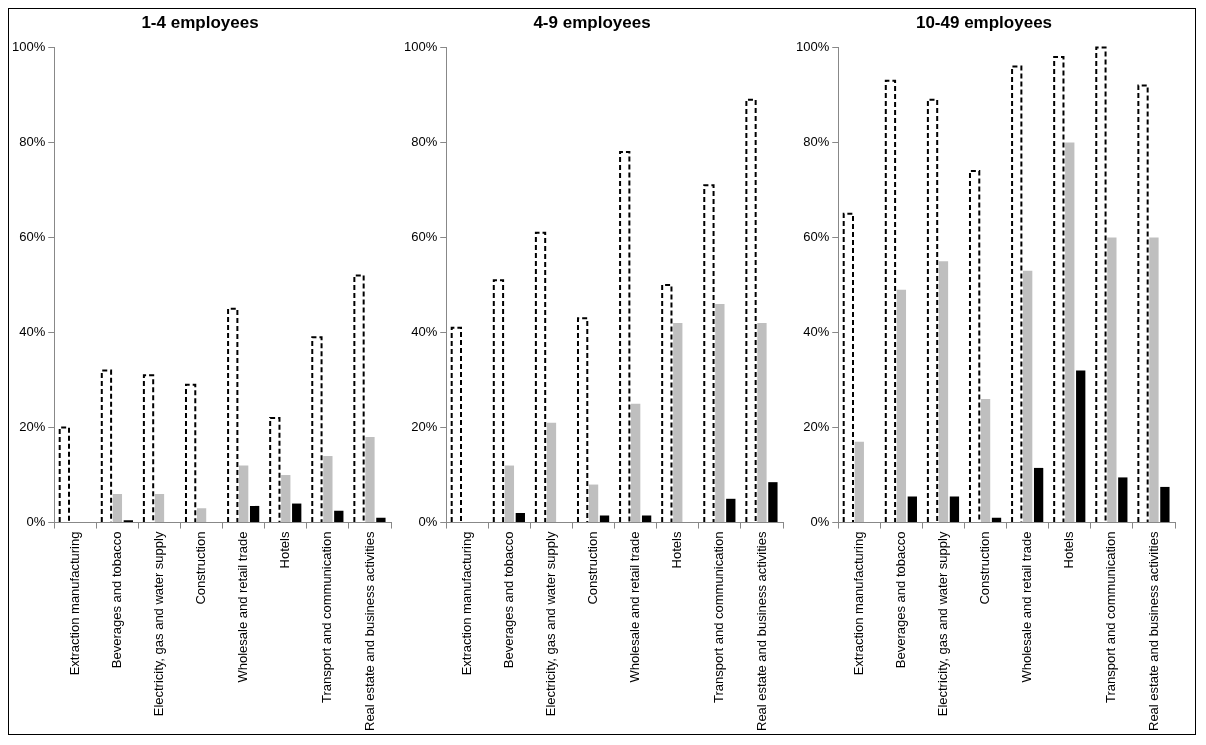 The height and width of the screenshot is (745, 1206). What do you see at coordinates (984, 22) in the screenshot?
I see `chart-title: 10-49 employees` at bounding box center [984, 22].